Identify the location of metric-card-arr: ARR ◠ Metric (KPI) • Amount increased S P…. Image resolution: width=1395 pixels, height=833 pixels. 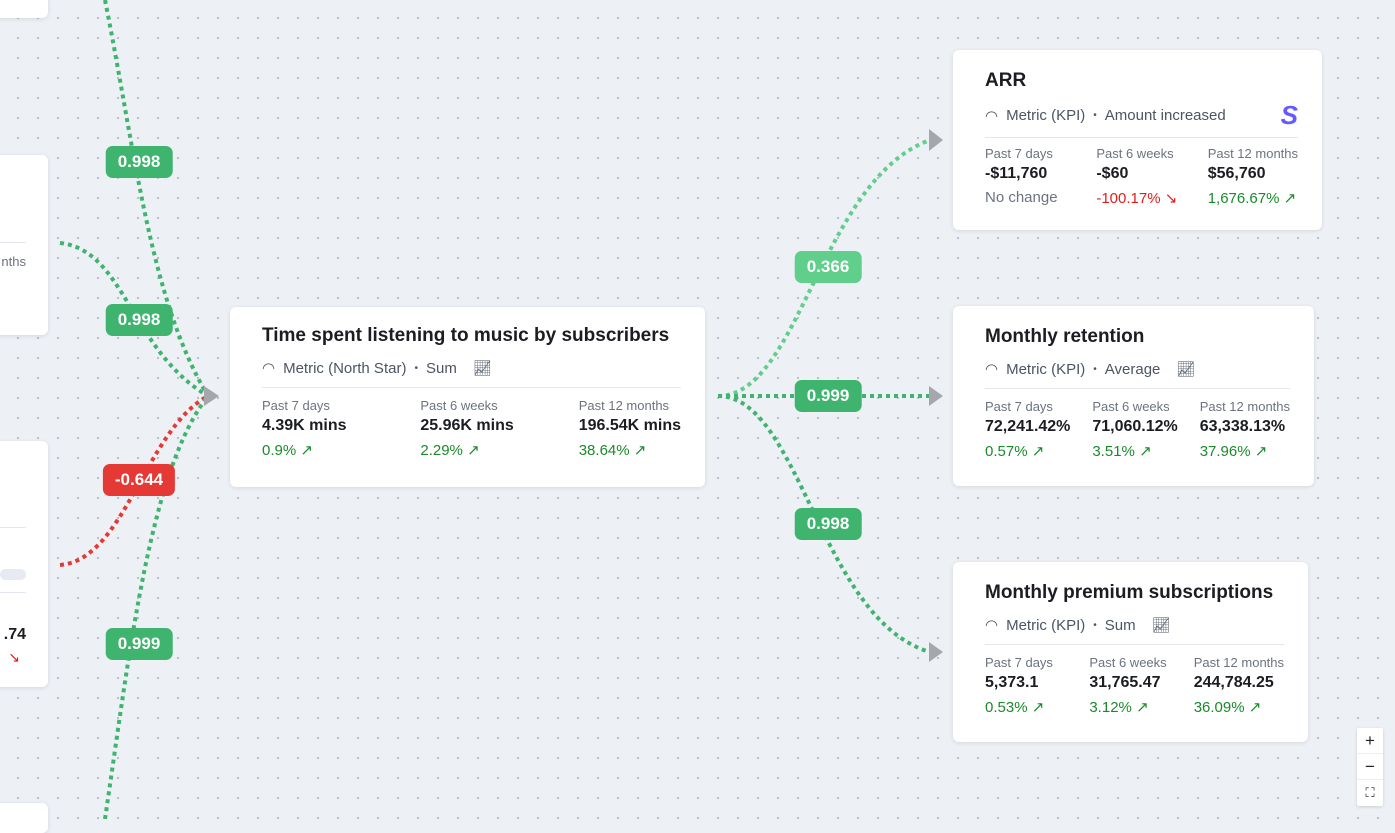
(1137, 140).